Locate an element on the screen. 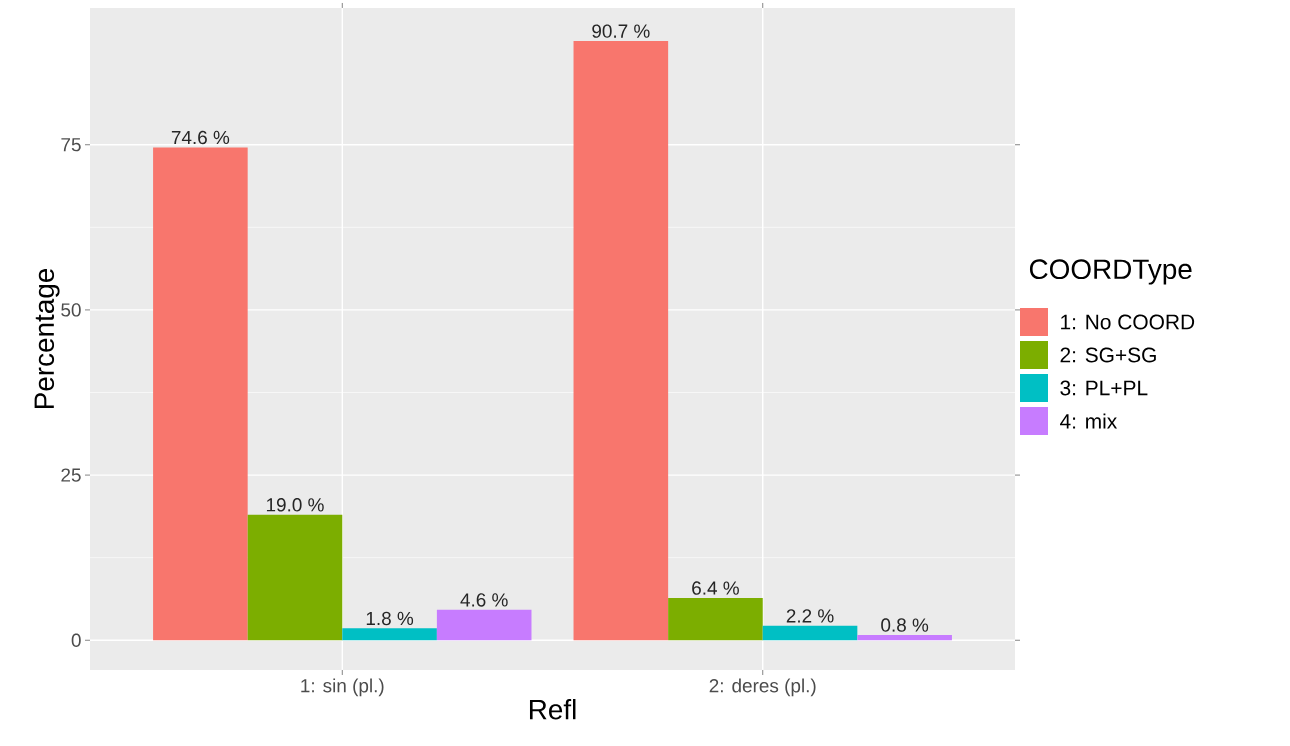  data-label: 2.2 % is located at coordinates (810, 616).